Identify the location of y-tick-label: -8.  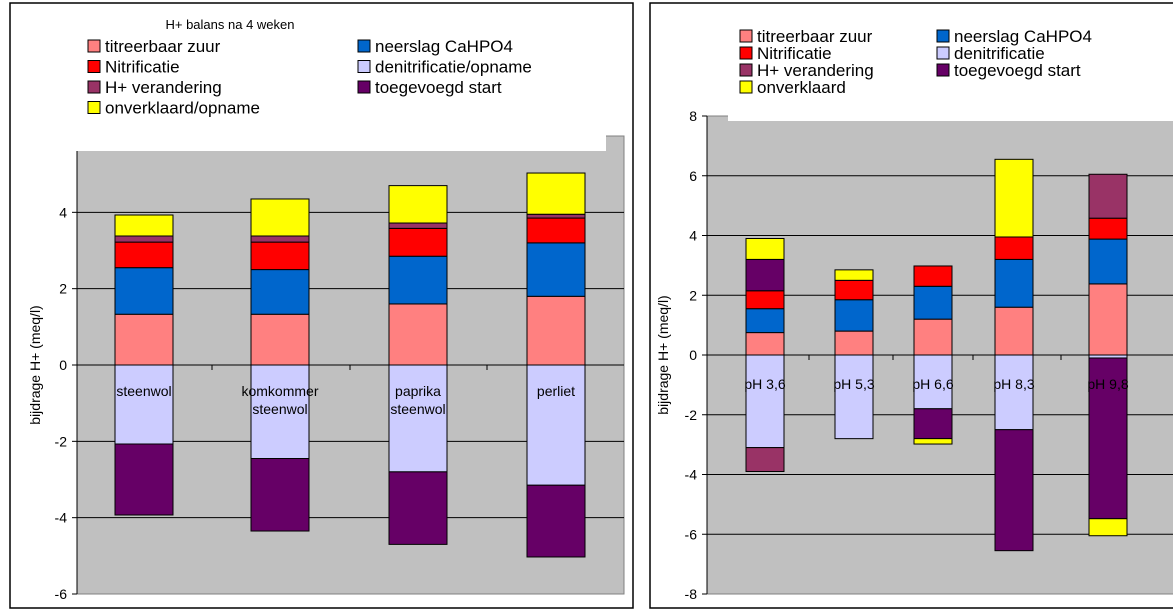
(691, 594).